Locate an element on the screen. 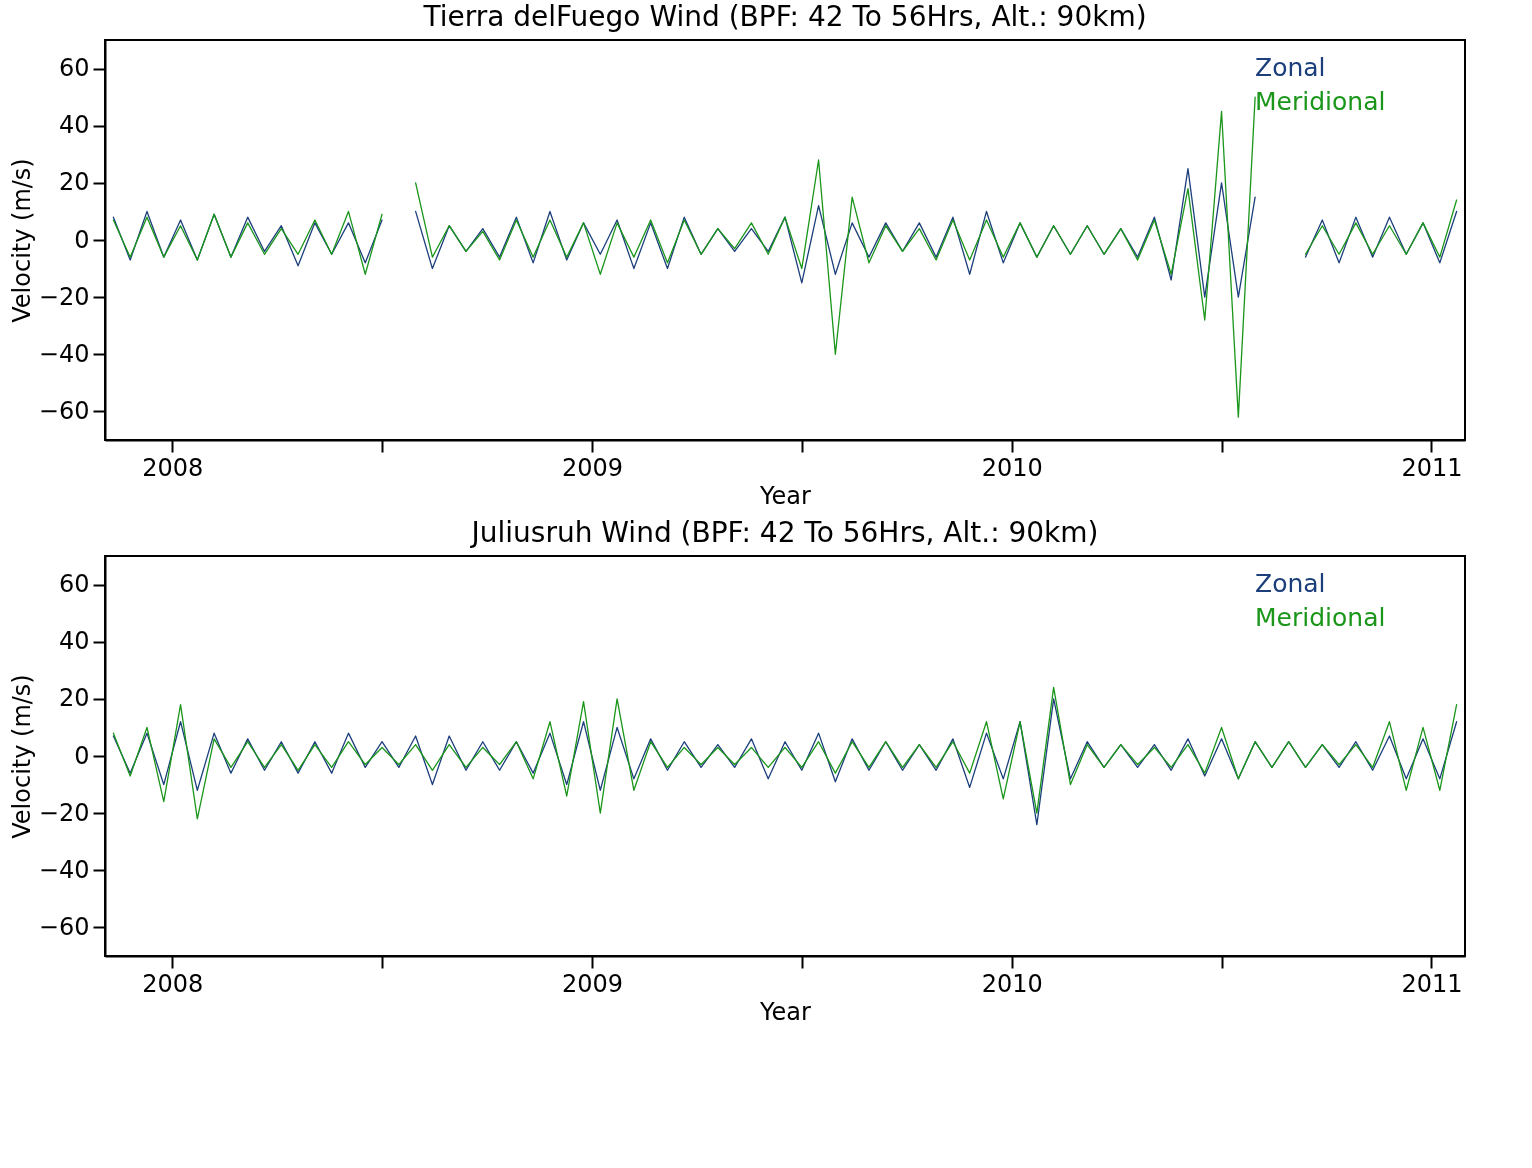 Image resolution: width=1532 pixels, height=1168 pixels. chart-title: Tierra delFuego Wind (BPF: 42 To 56Hrs, Alt.: 90km) is located at coordinates (784, 16).